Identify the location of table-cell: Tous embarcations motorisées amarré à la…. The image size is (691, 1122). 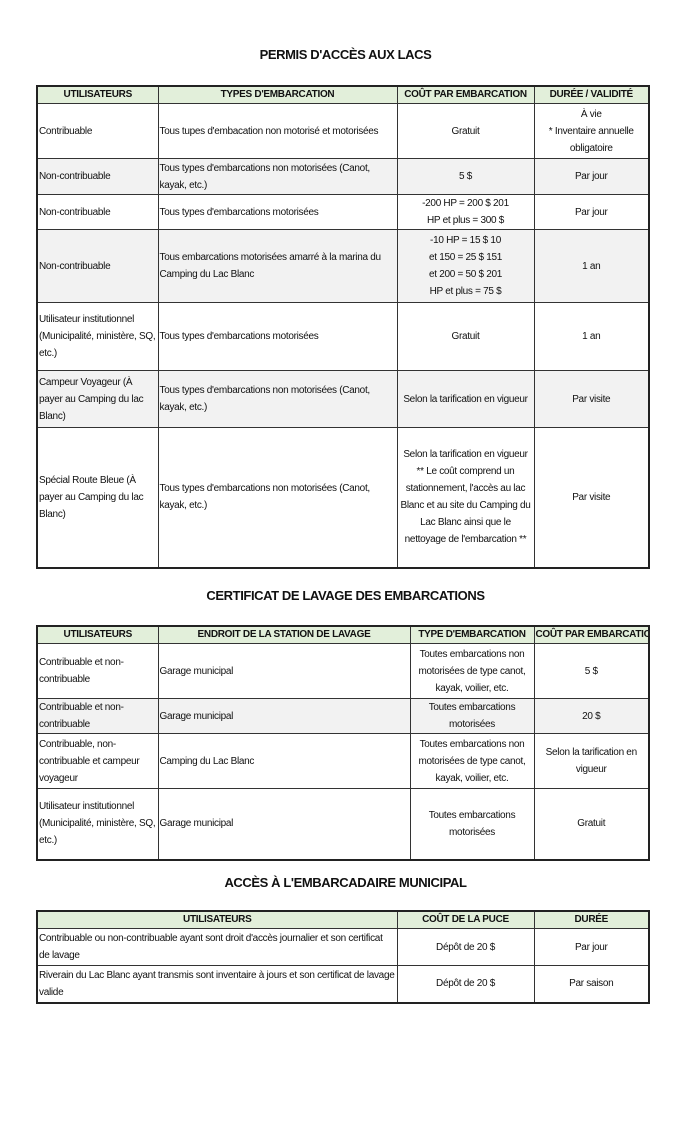
(277, 266).